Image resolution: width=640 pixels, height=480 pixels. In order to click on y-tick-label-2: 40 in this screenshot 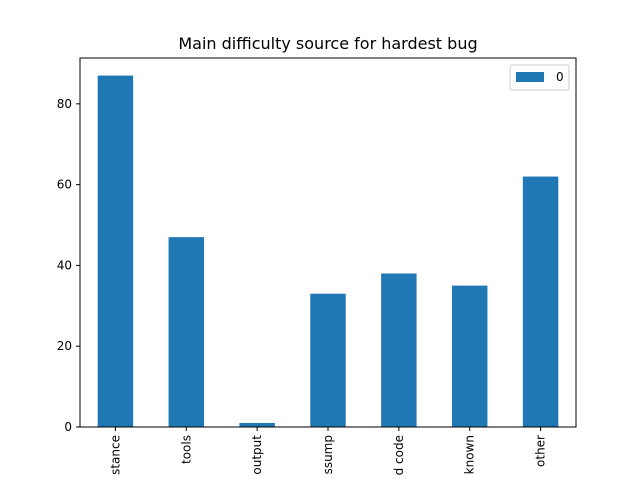, I will do `click(64, 265)`.